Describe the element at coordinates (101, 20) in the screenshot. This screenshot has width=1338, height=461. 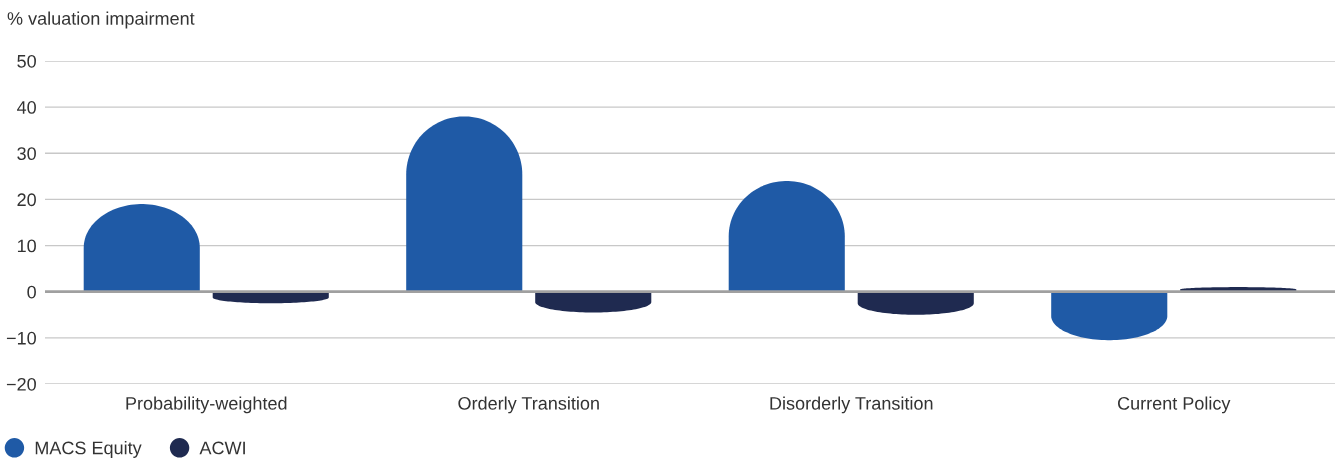
I see `y-axis-title: % valuation impairment` at that location.